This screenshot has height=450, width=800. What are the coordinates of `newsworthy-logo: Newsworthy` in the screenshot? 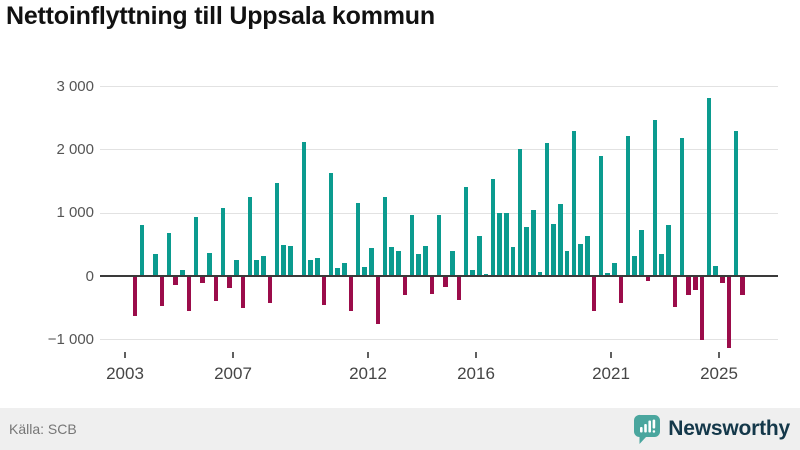 It's located at (717, 429).